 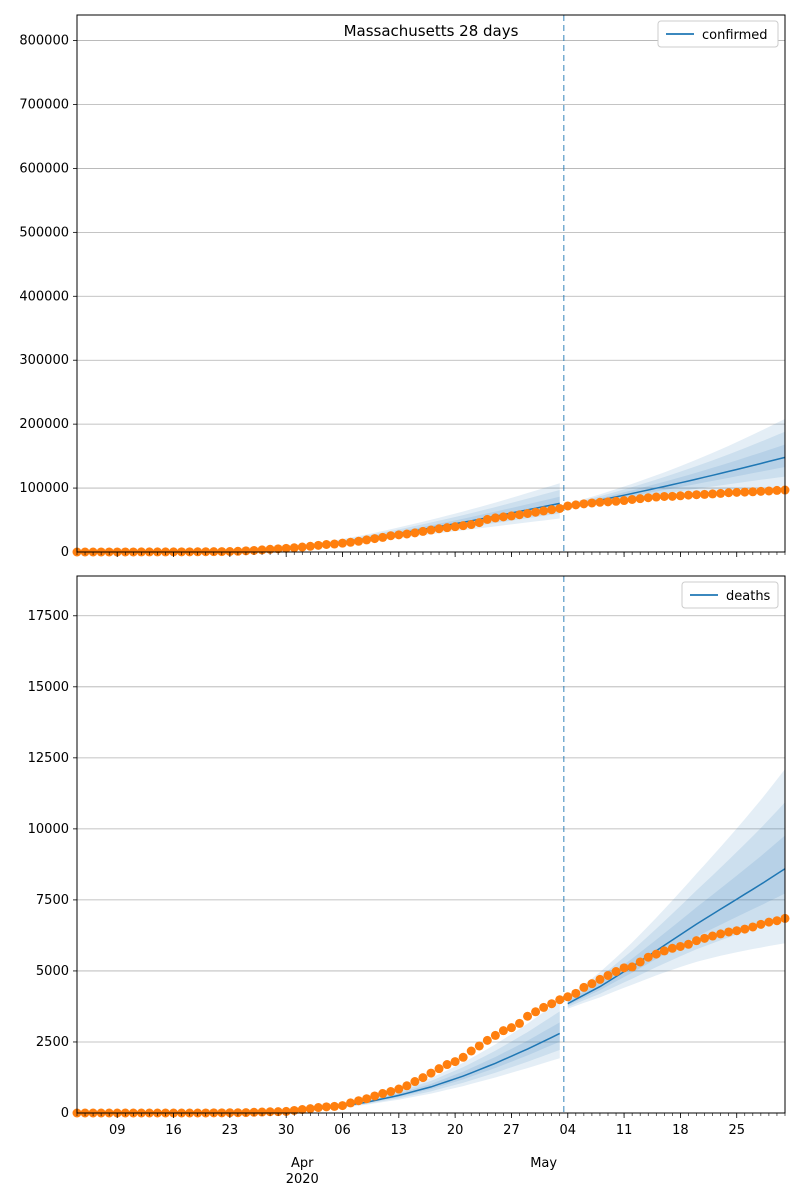 I want to click on y-tick-label: 800000, so click(x=44, y=41).